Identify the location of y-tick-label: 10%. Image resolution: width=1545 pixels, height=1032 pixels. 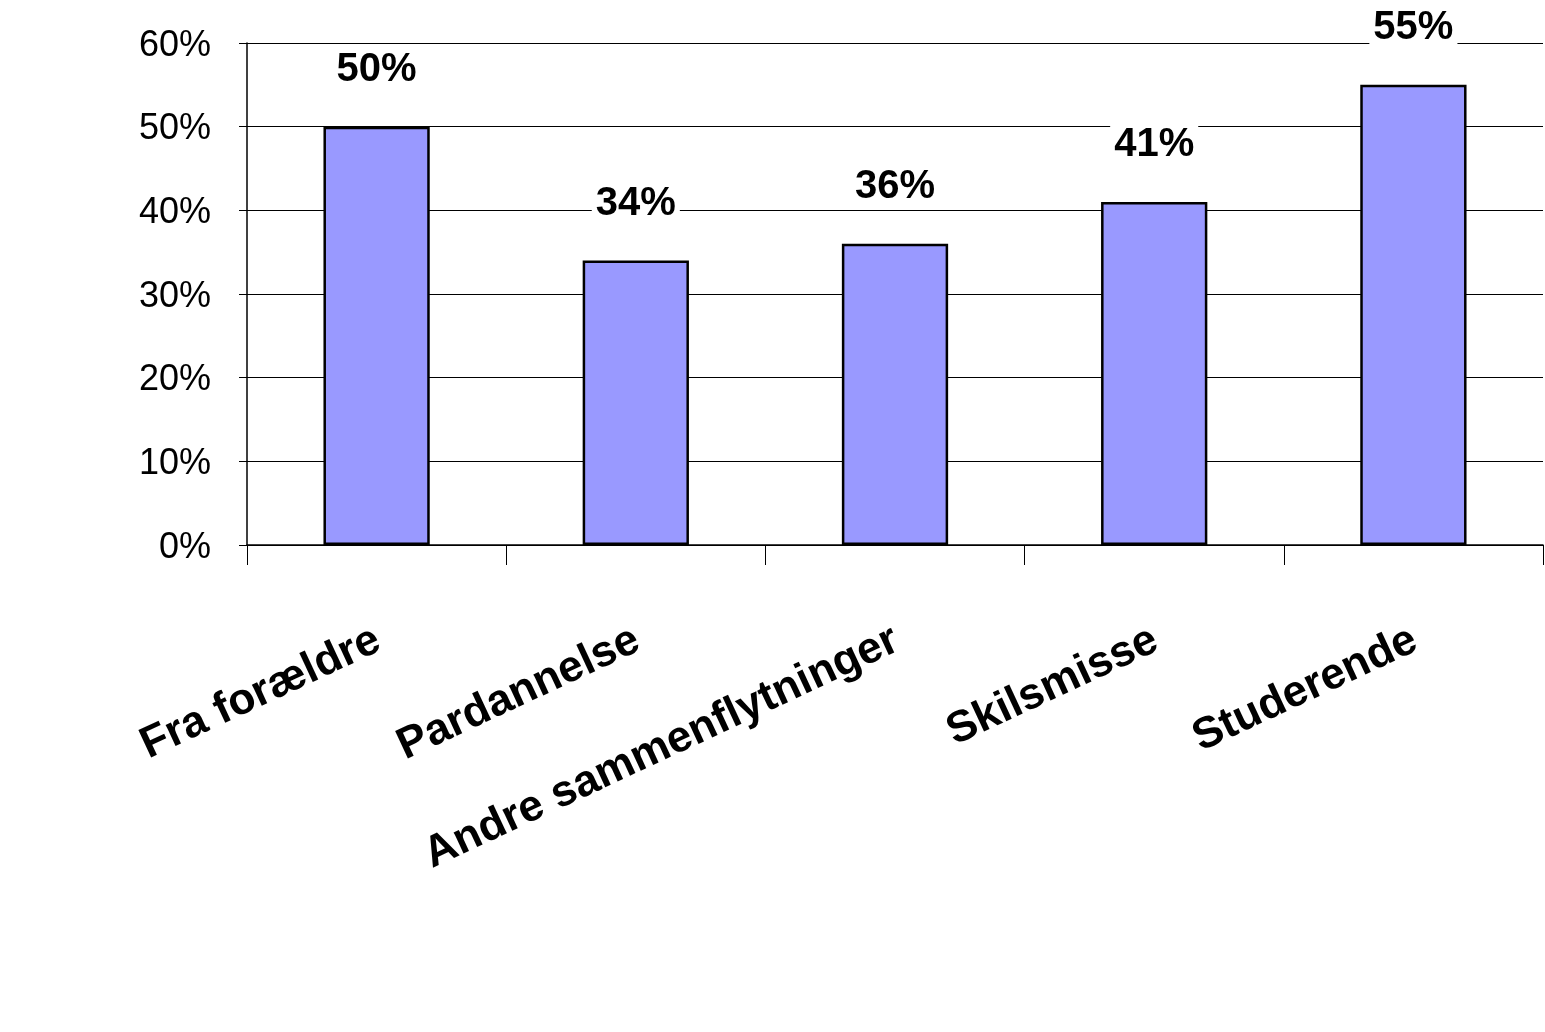
(174, 461).